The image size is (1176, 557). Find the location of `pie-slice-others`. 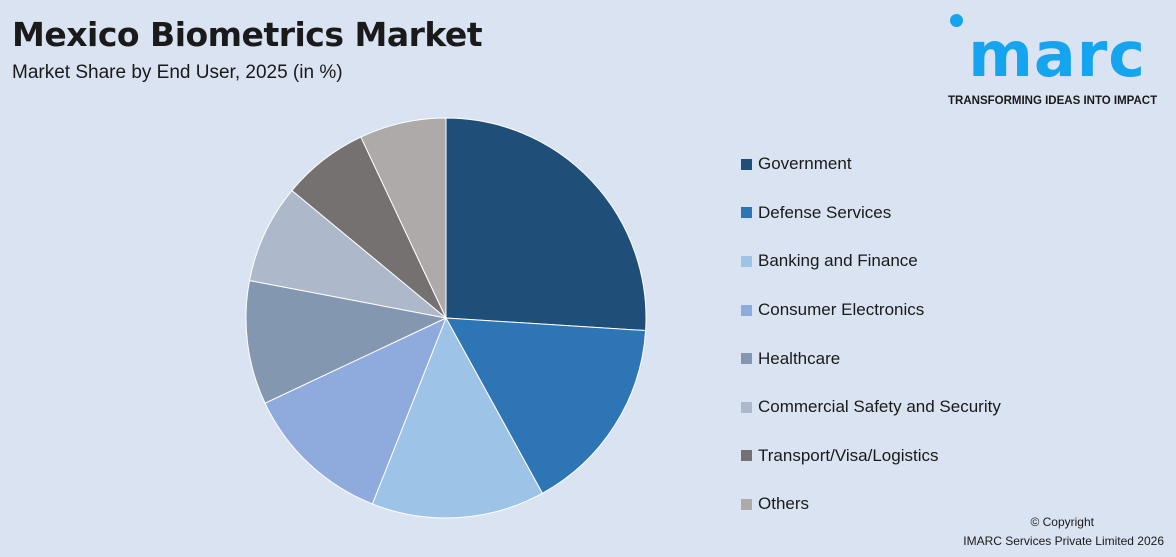

pie-slice-others is located at coordinates (403, 218).